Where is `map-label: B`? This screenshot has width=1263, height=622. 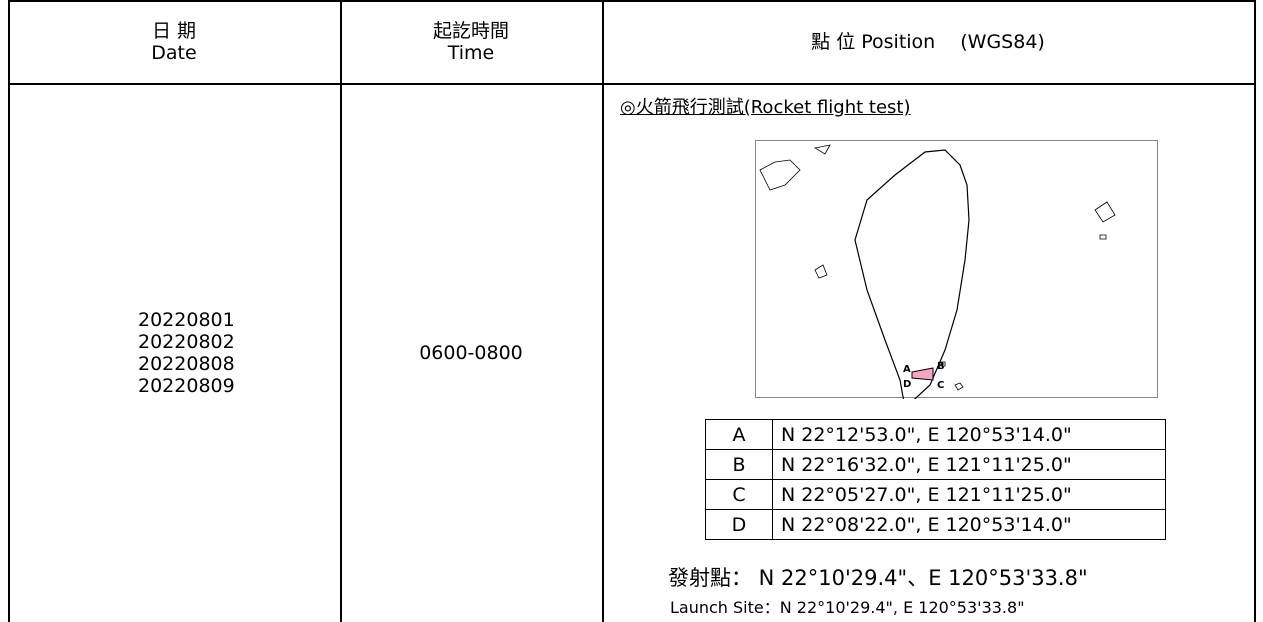
map-label: B is located at coordinates (941, 366).